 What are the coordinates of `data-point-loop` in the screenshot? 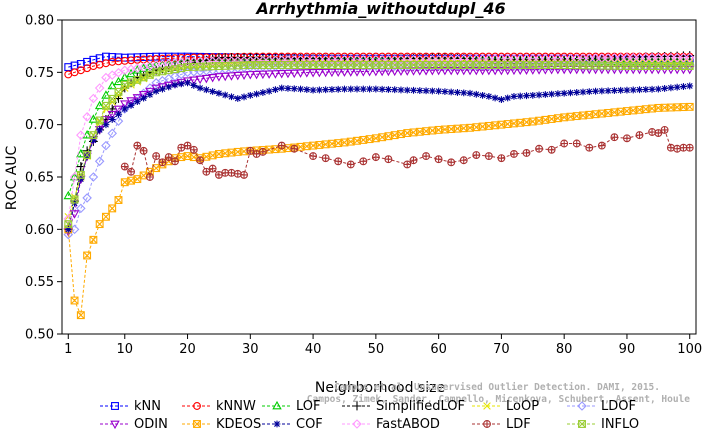 It's located at (137, 81).